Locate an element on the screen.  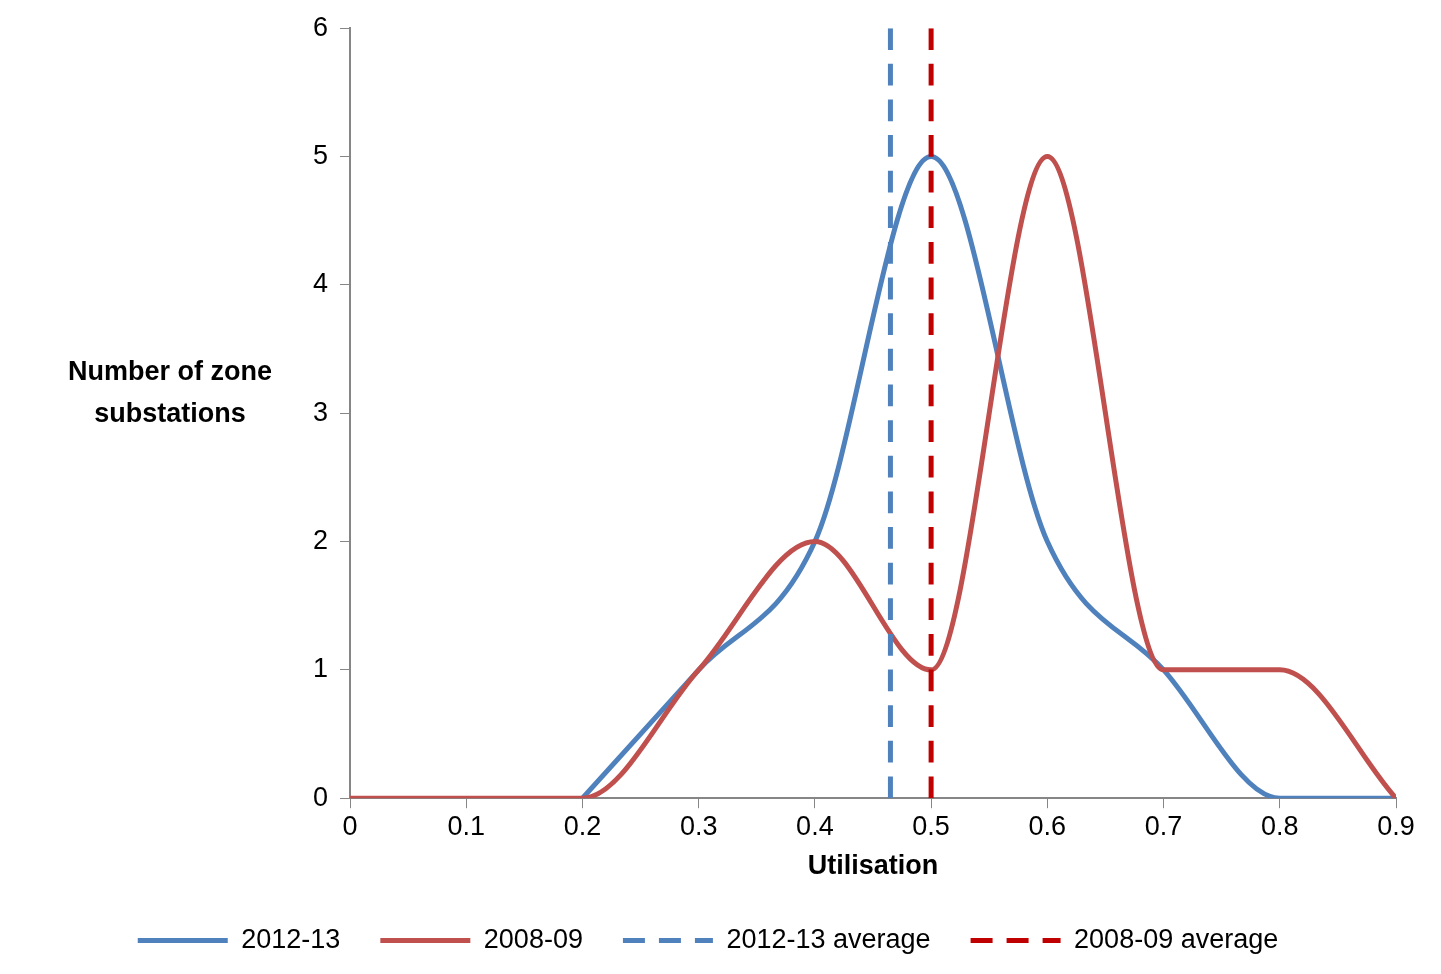
y-tick-label: 2 is located at coordinates (320, 539).